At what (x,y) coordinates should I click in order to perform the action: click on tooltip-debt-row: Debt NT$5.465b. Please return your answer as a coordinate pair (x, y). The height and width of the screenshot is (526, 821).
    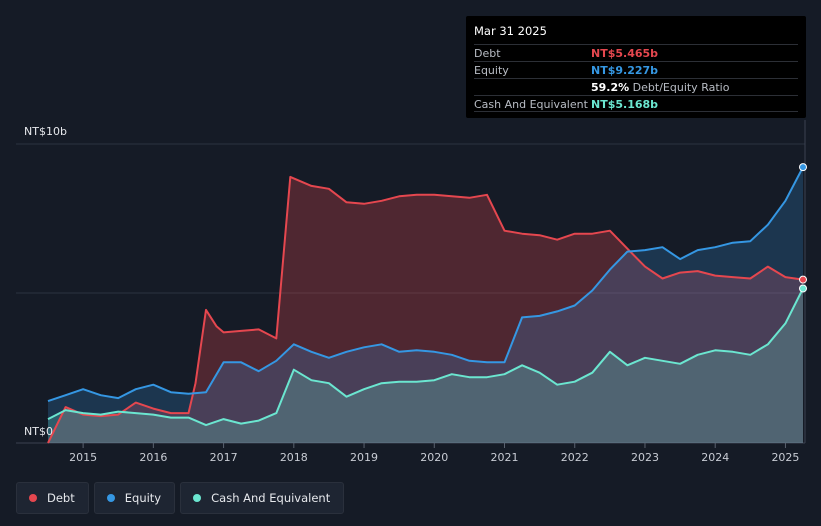
    Looking at the image, I should click on (636, 52).